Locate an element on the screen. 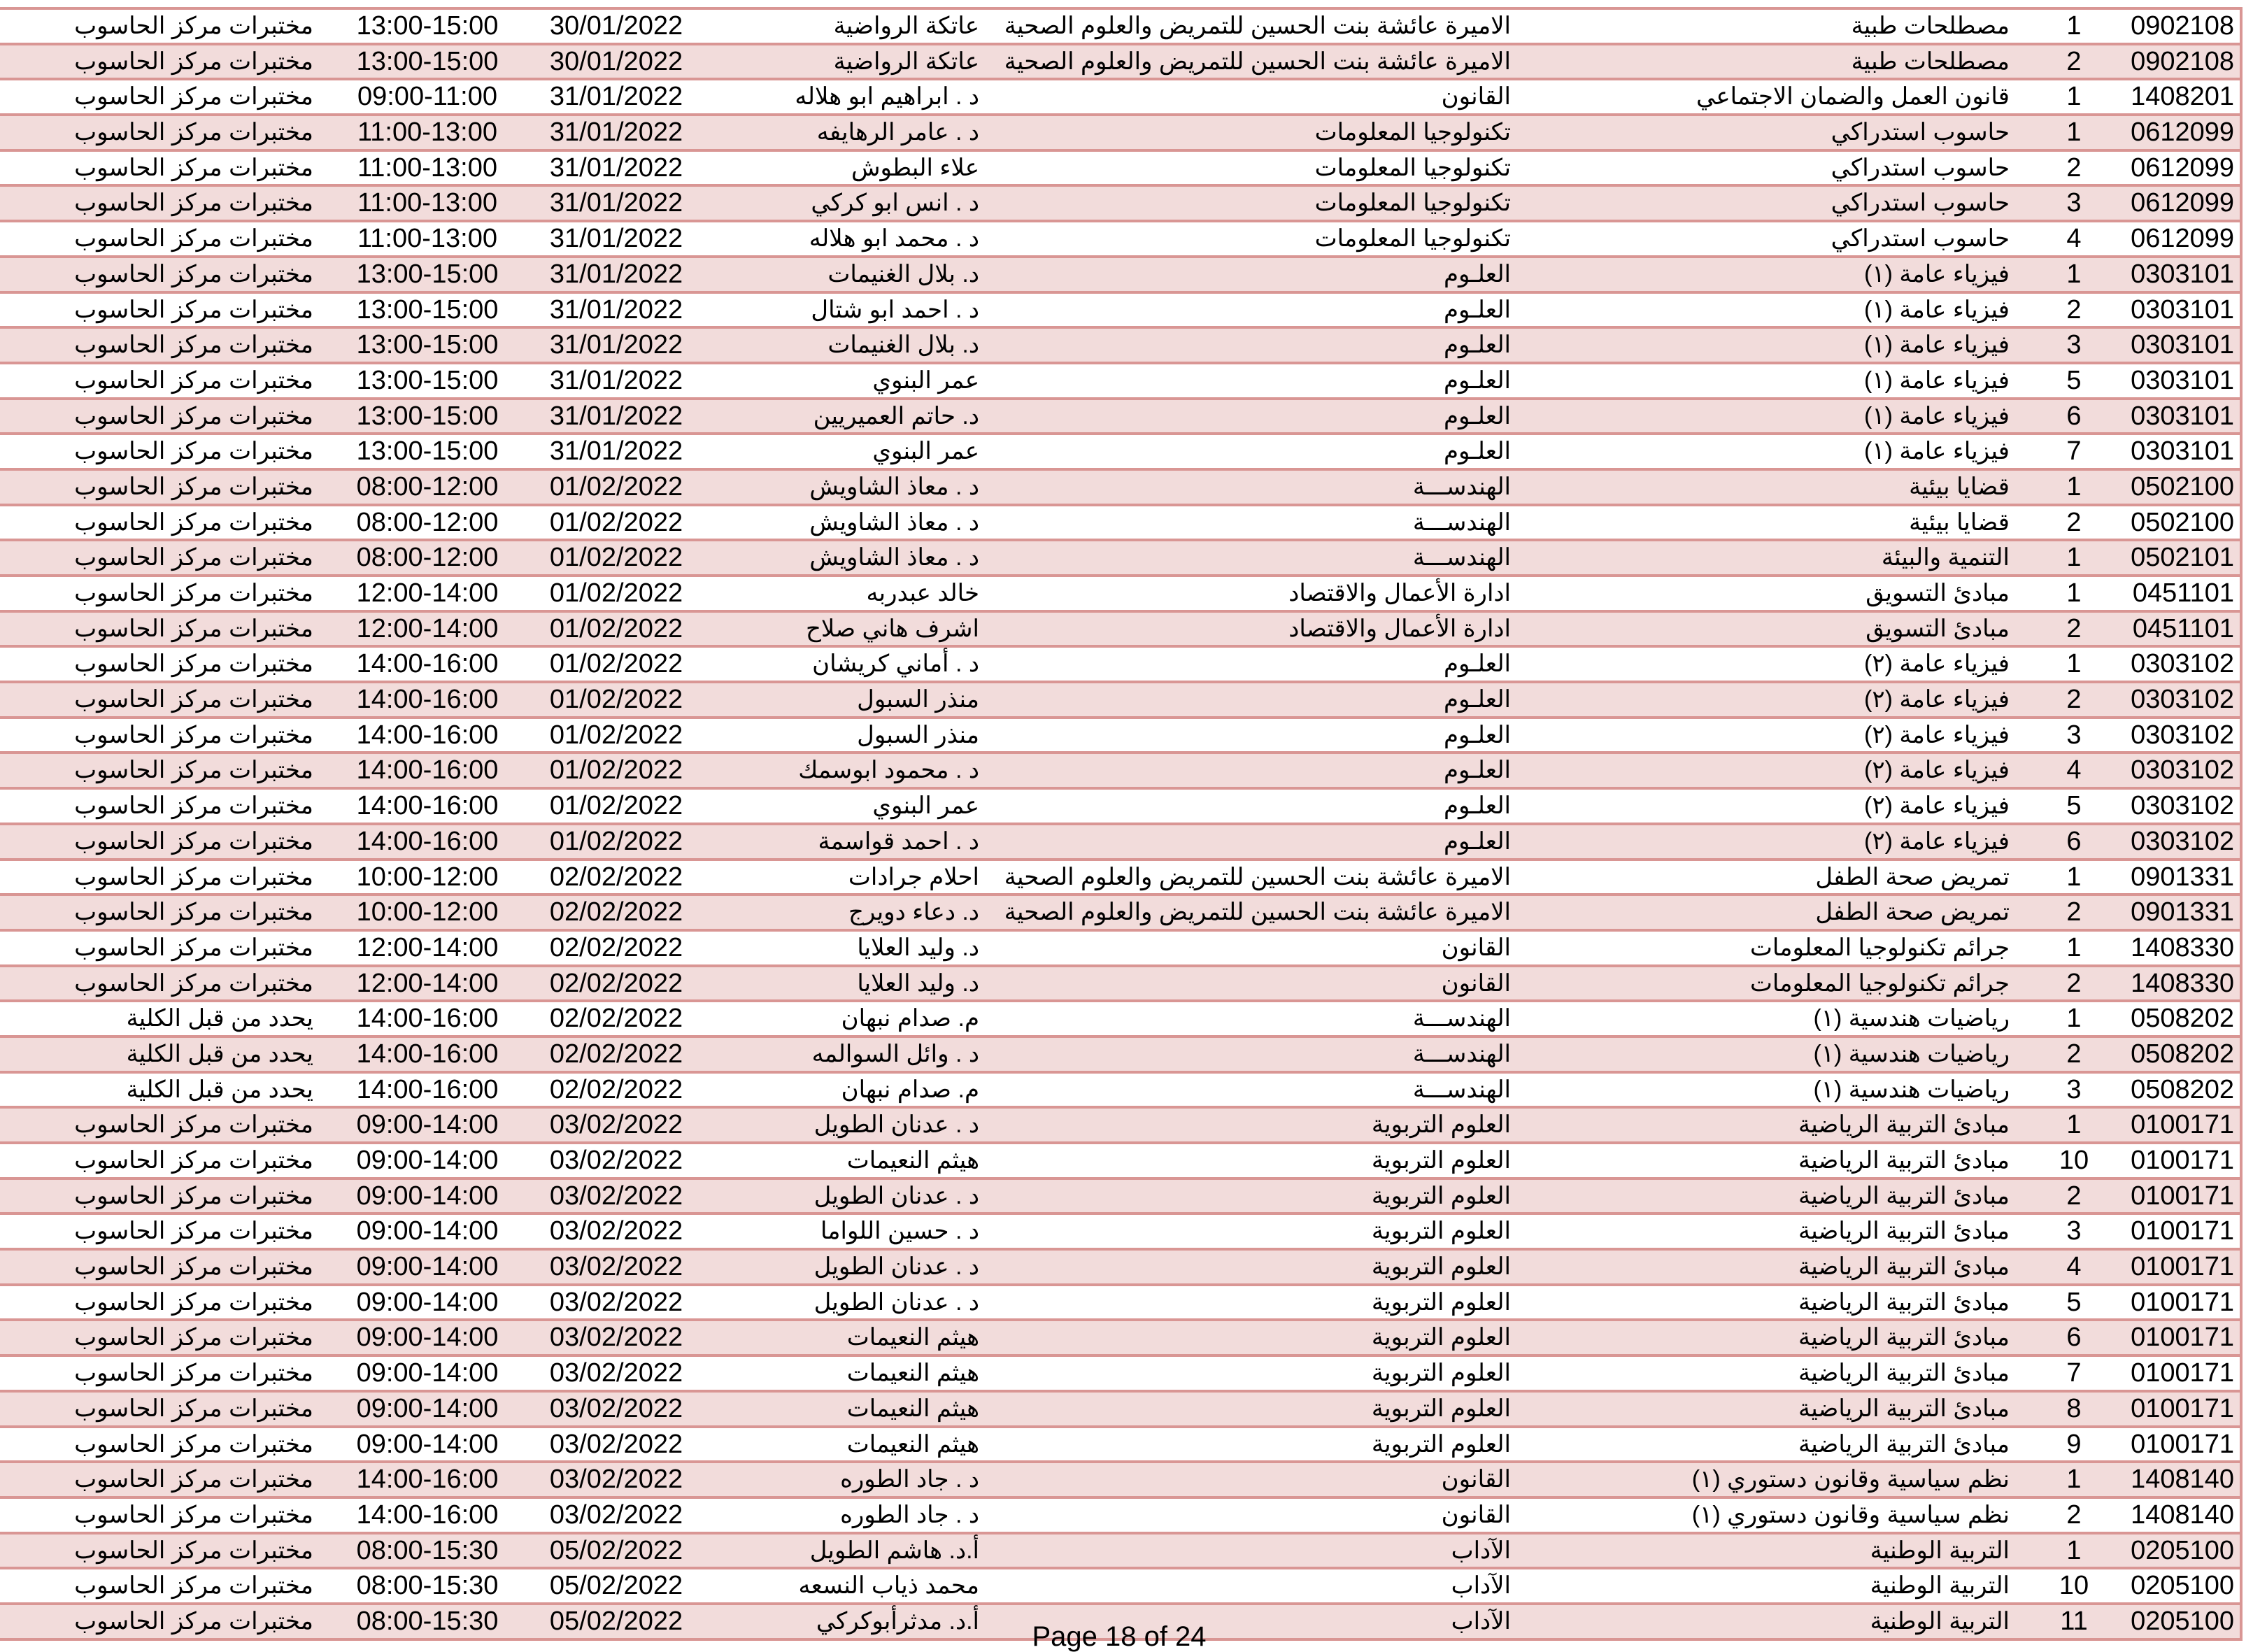 The image size is (2253, 1652). instructor-name: د . احمد قواسمة is located at coordinates (898, 841).